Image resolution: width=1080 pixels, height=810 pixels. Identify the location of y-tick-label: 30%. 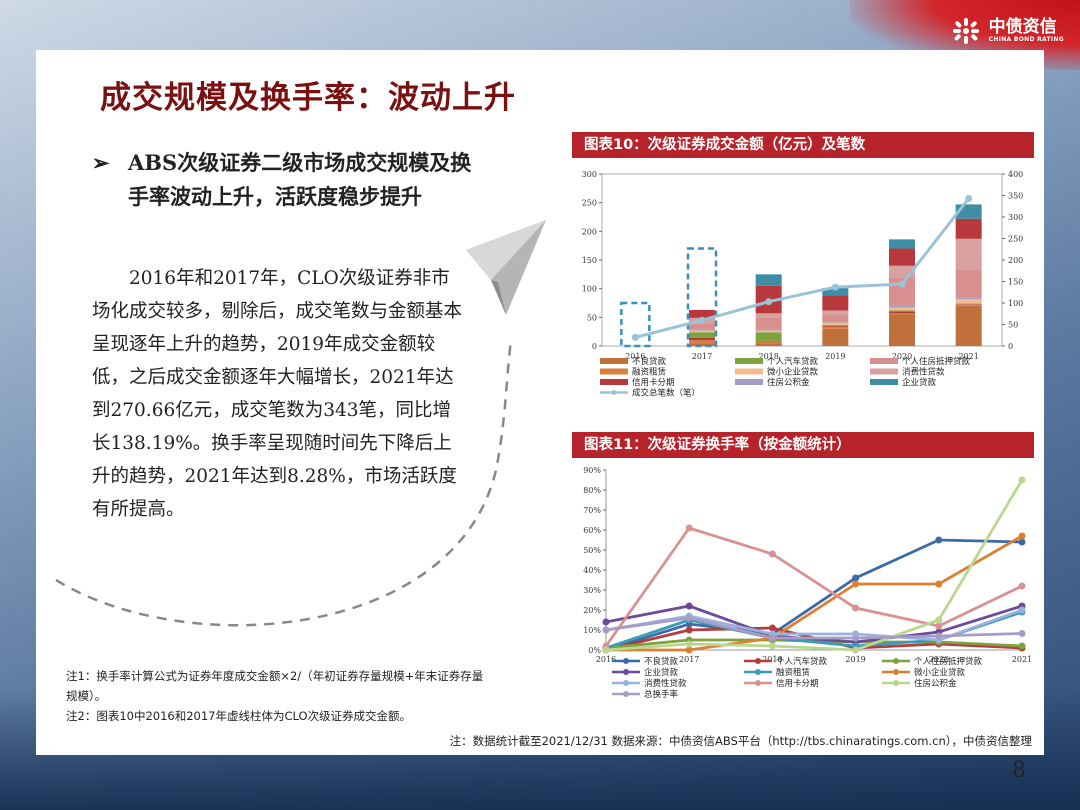
(592, 590).